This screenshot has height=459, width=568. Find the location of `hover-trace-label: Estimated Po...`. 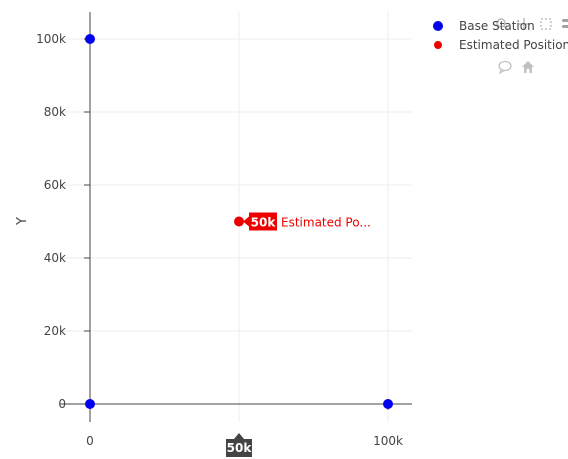

hover-trace-label: Estimated Po... is located at coordinates (326, 223).